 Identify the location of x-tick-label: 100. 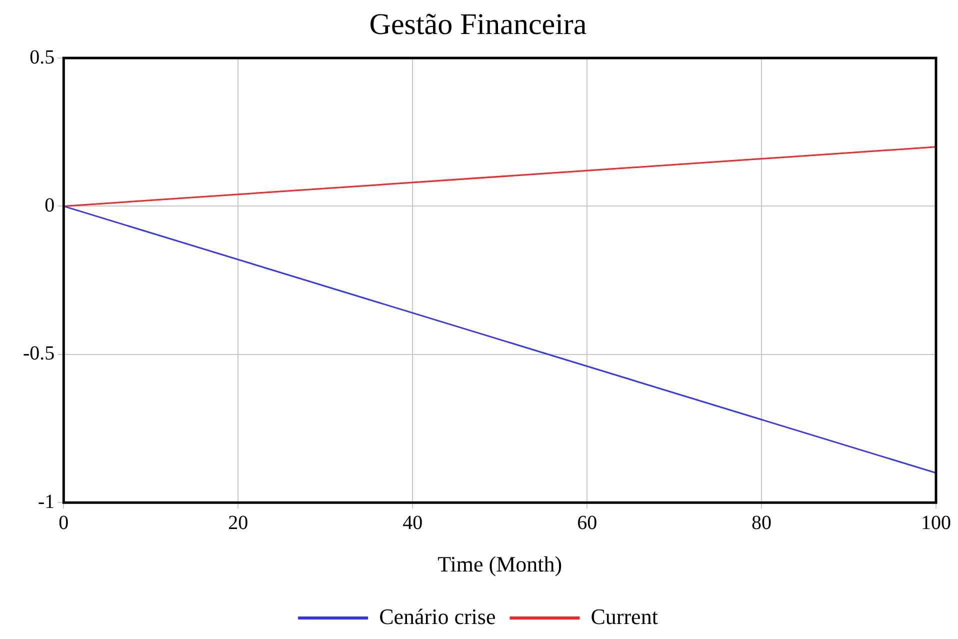
(936, 523).